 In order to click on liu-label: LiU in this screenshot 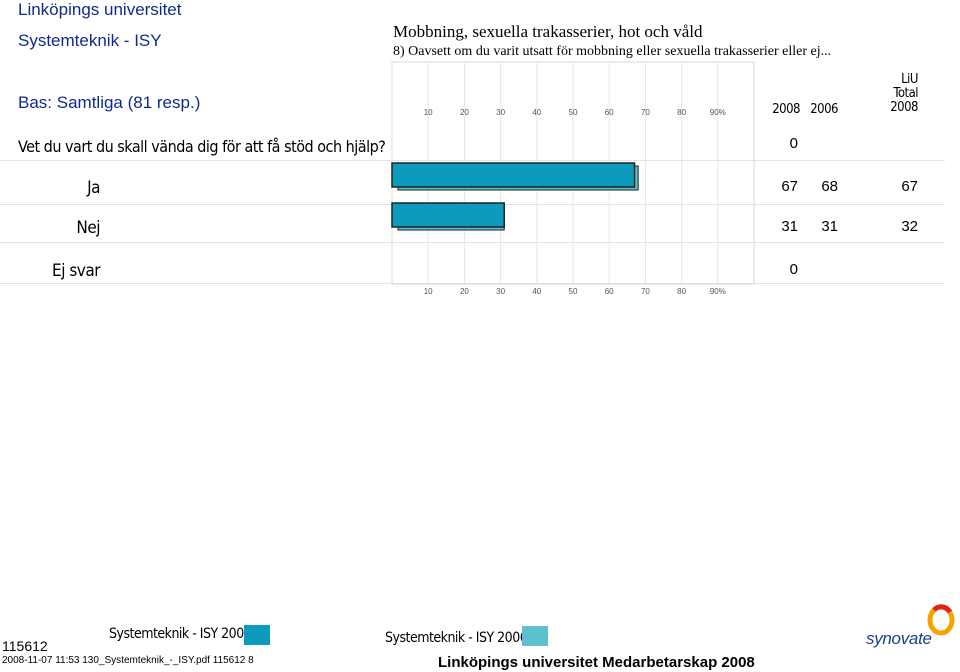, I will do `click(909, 79)`.